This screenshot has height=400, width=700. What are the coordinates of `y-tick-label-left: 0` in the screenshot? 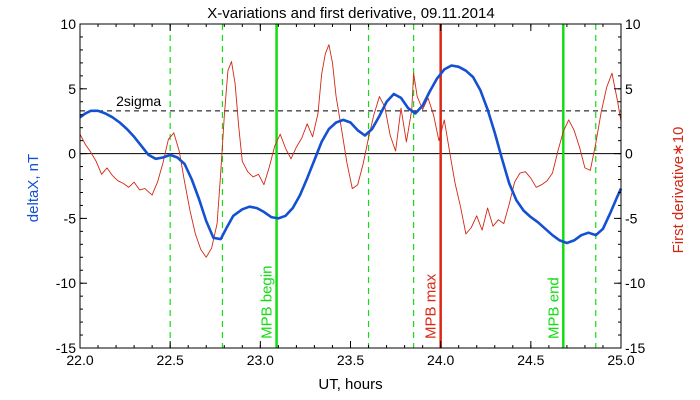 It's located at (72, 154).